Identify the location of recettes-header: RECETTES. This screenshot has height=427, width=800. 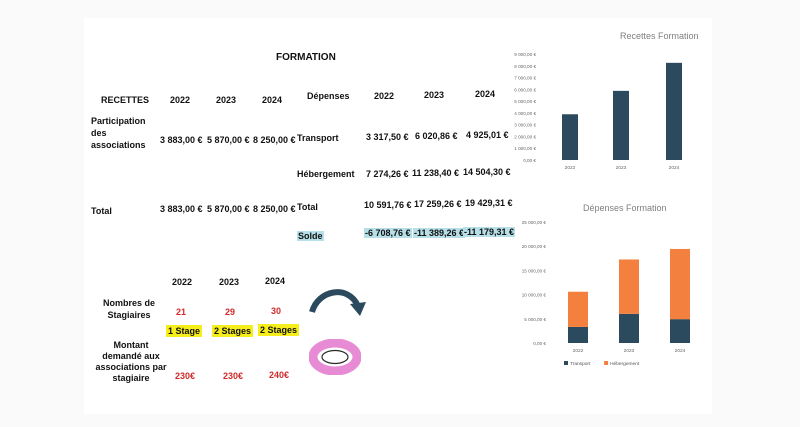
(125, 100).